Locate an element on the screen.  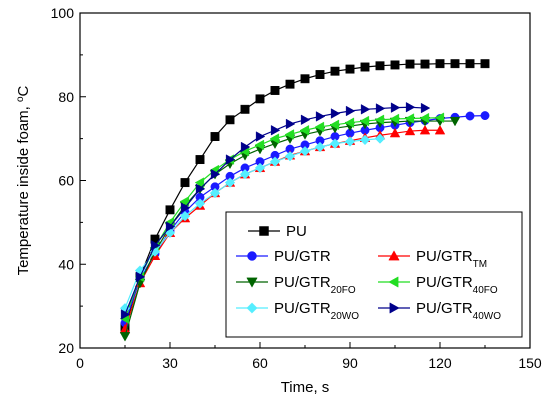
legend-entry-2: PU/GTRTM is located at coordinates (432, 259).